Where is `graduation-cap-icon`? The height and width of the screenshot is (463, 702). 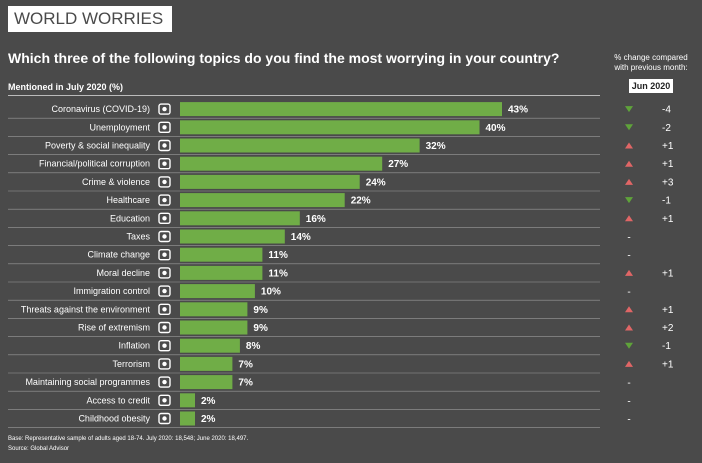
graduation-cap-icon is located at coordinates (164, 218).